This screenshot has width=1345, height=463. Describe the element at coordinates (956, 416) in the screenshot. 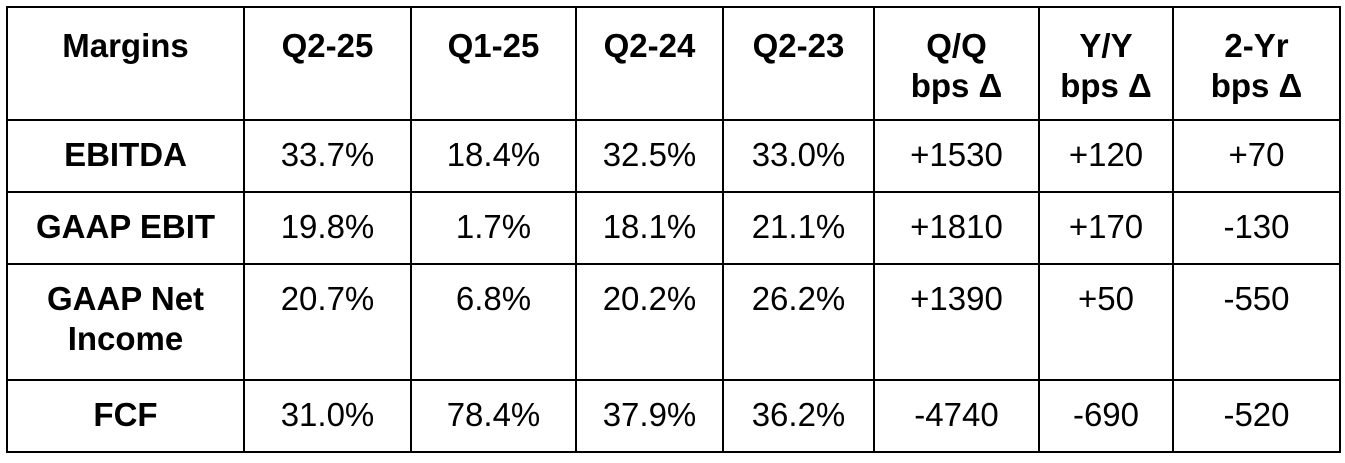

I see `table-cell: -4740` at that location.